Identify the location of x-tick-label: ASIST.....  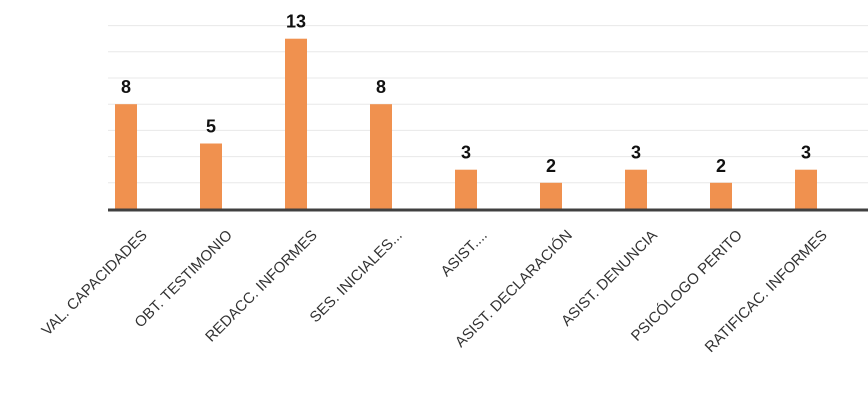
(464, 253).